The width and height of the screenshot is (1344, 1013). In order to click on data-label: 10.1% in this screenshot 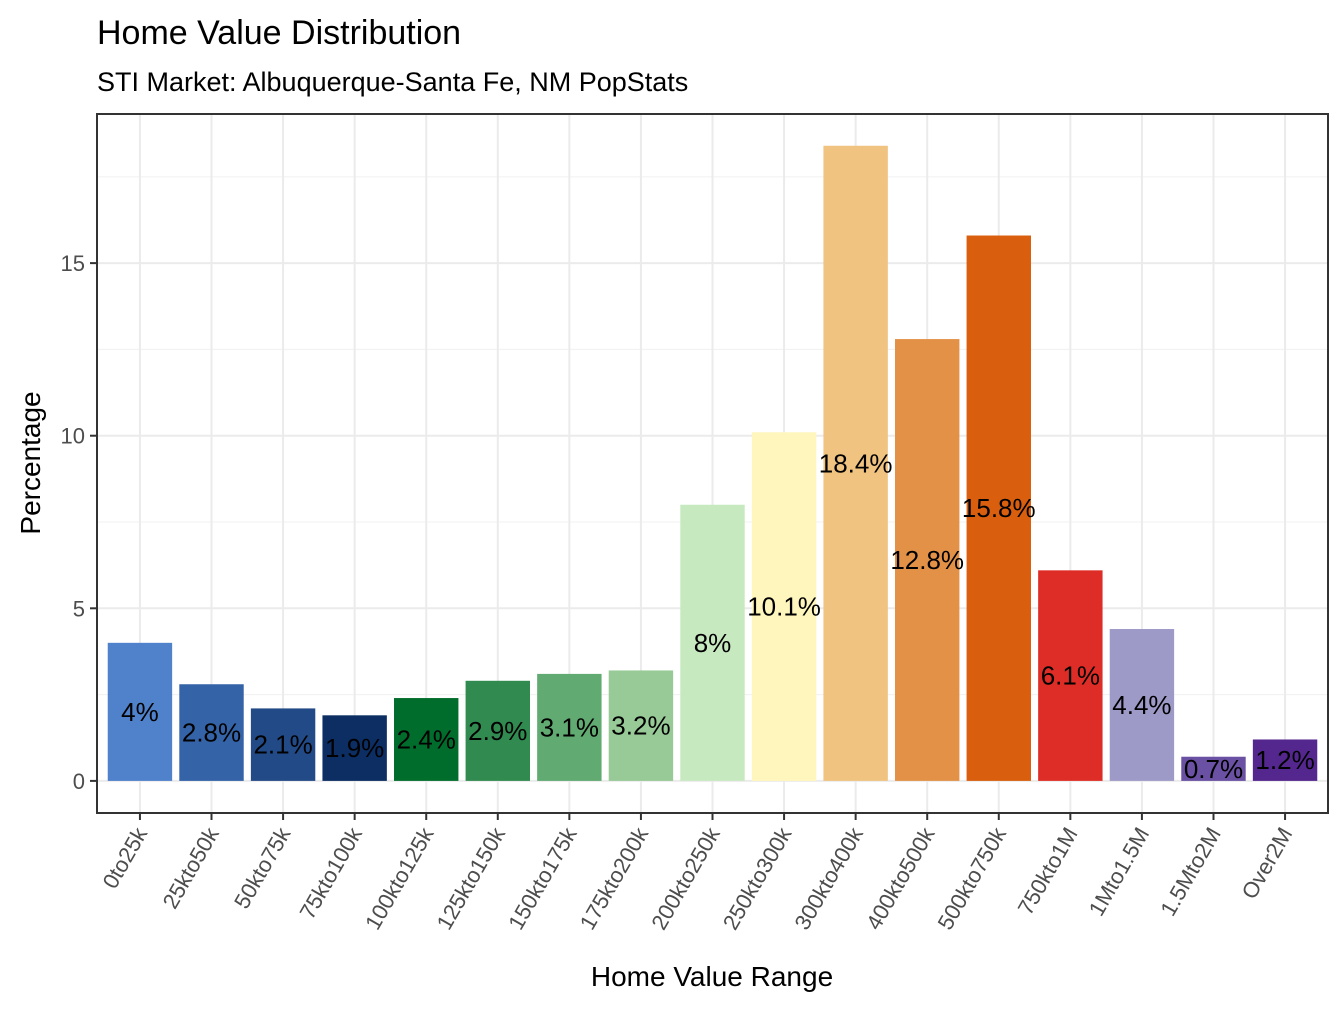, I will do `click(784, 607)`.